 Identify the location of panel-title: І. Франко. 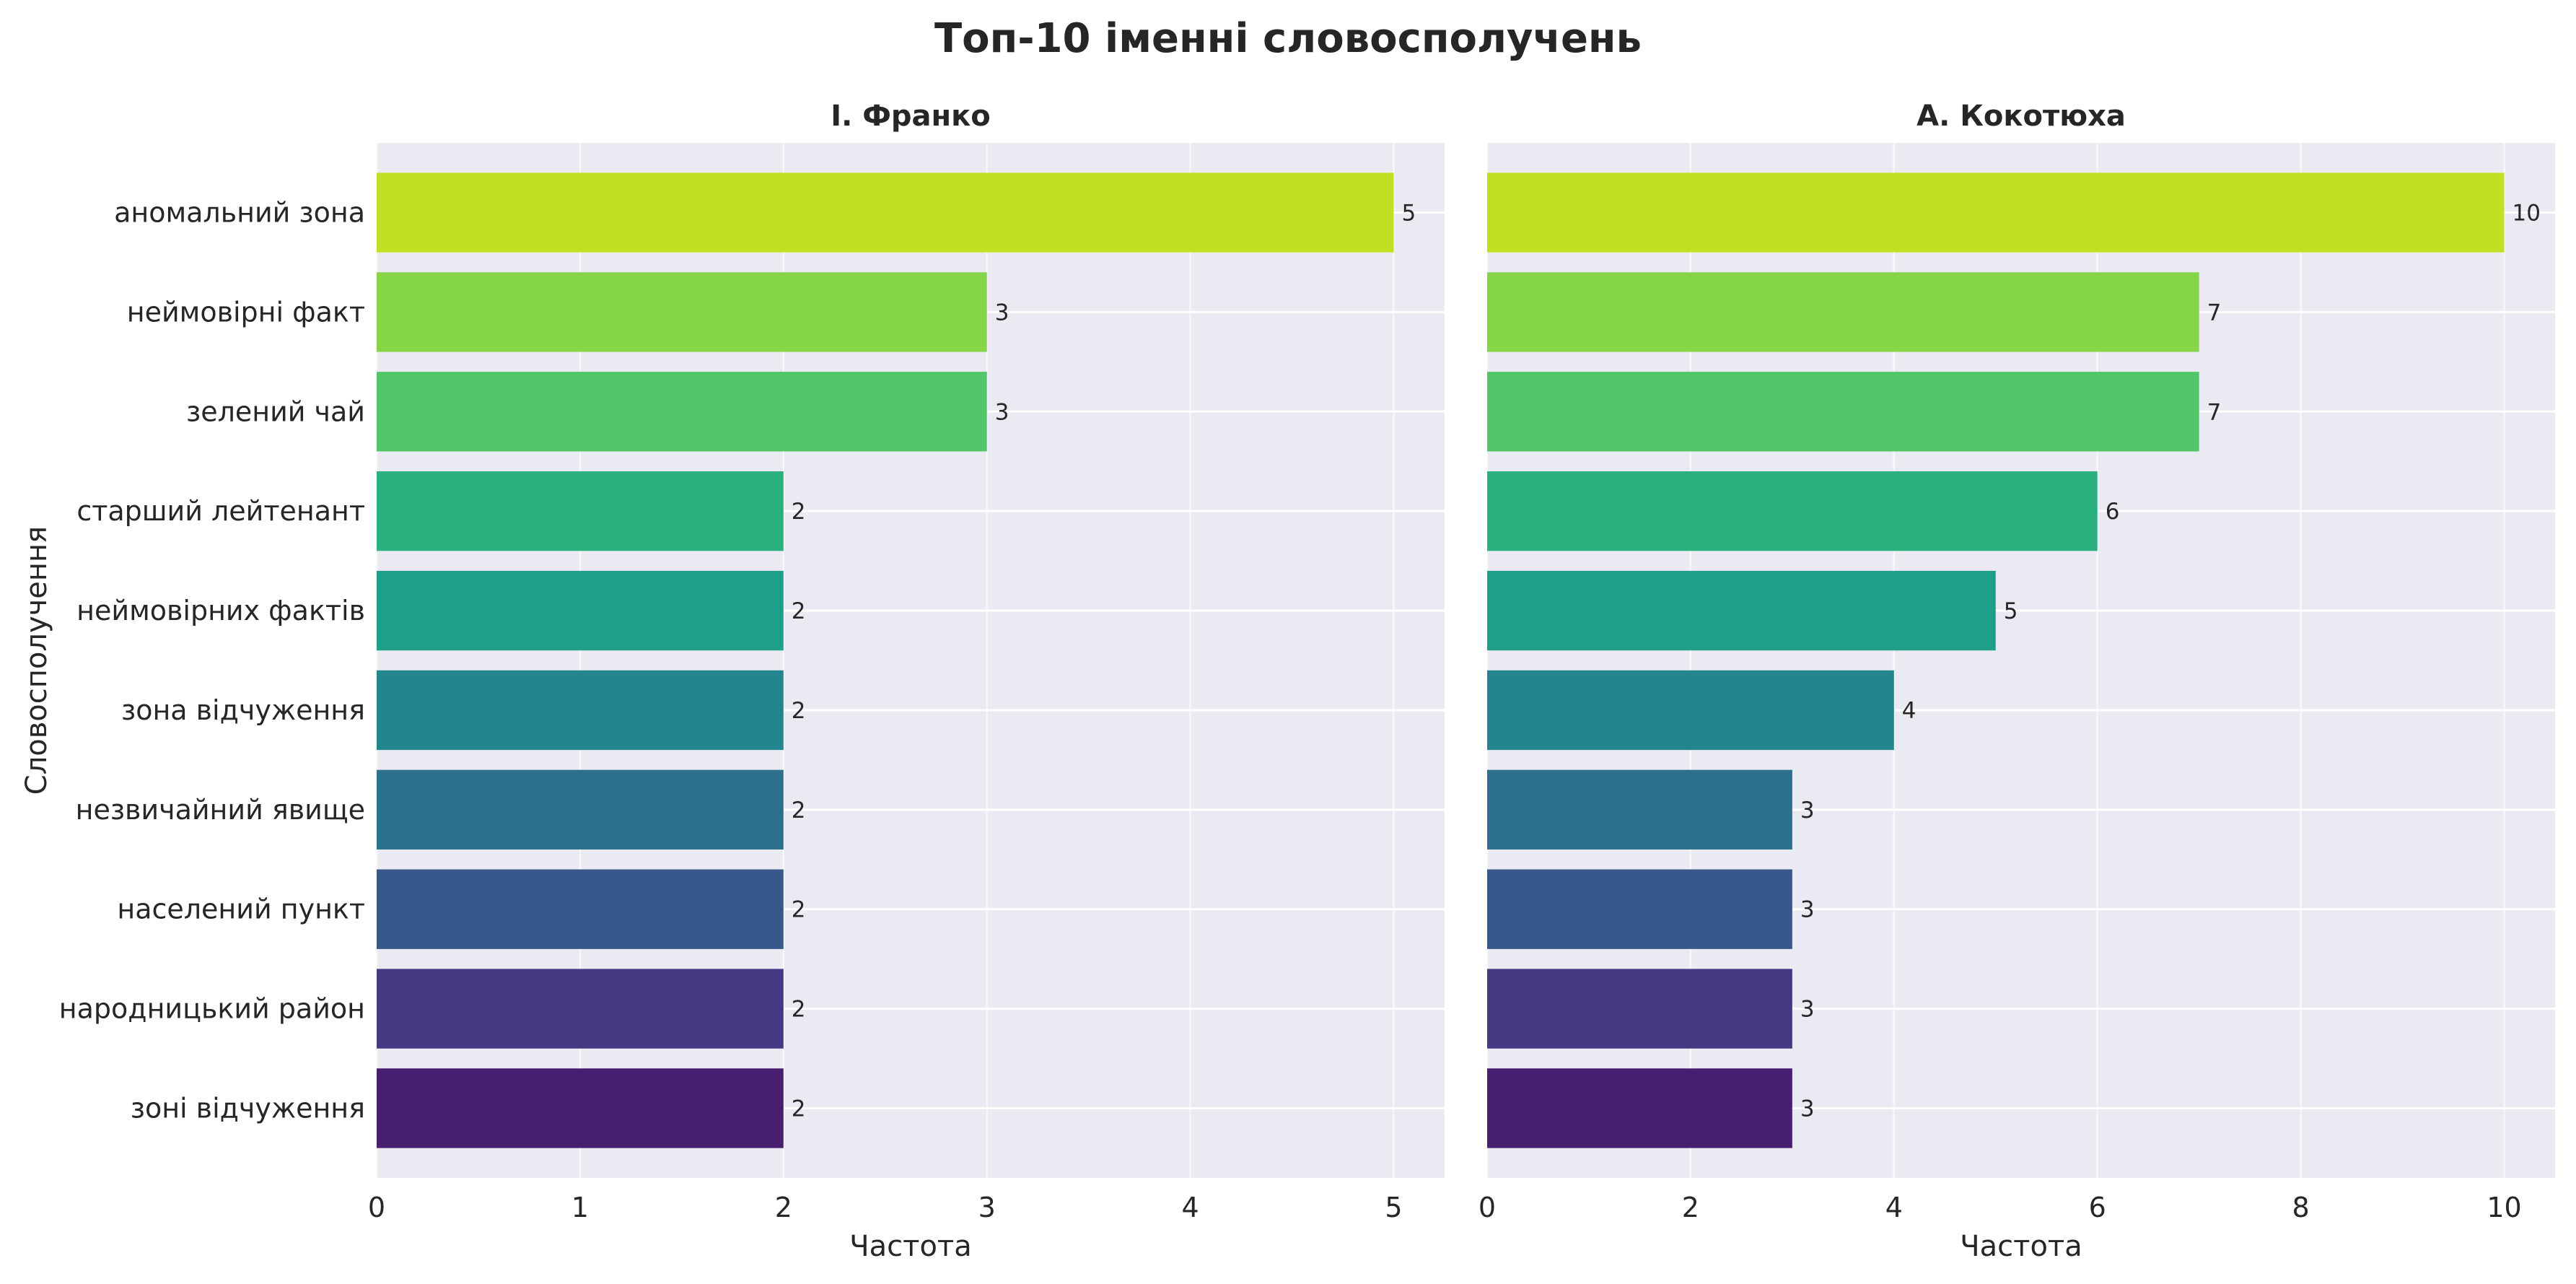
(911, 116).